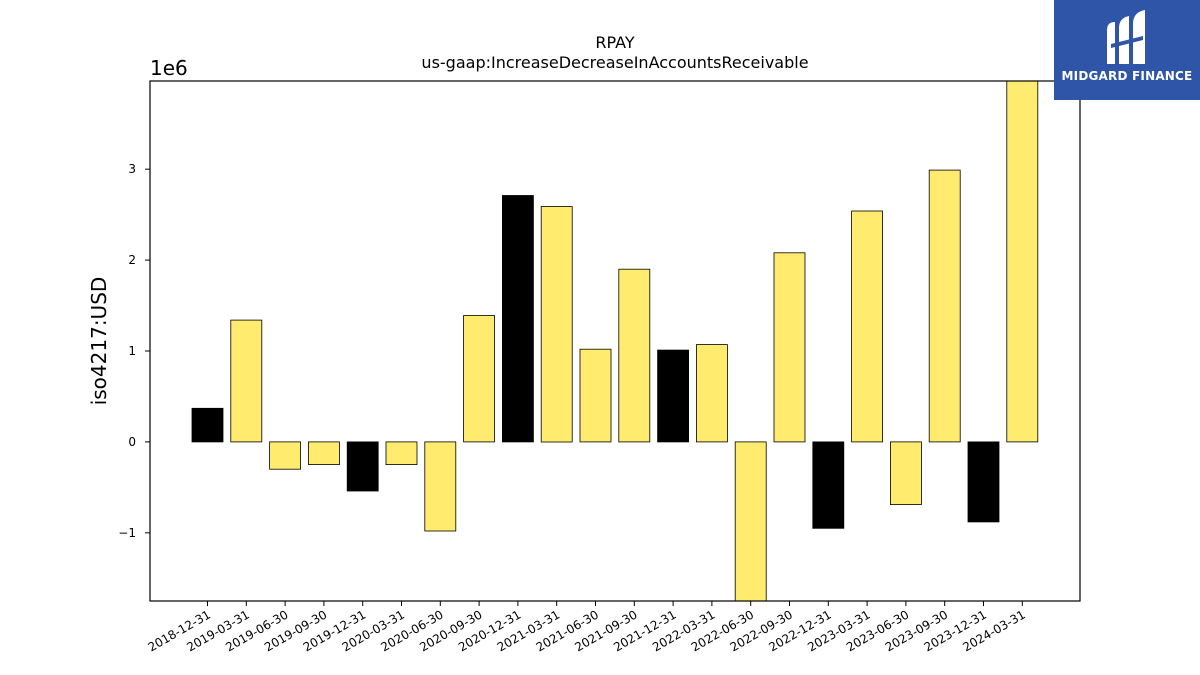 This screenshot has width=1200, height=675. Describe the element at coordinates (99, 341) in the screenshot. I see `y-axis-label: iso4217:USD` at that location.